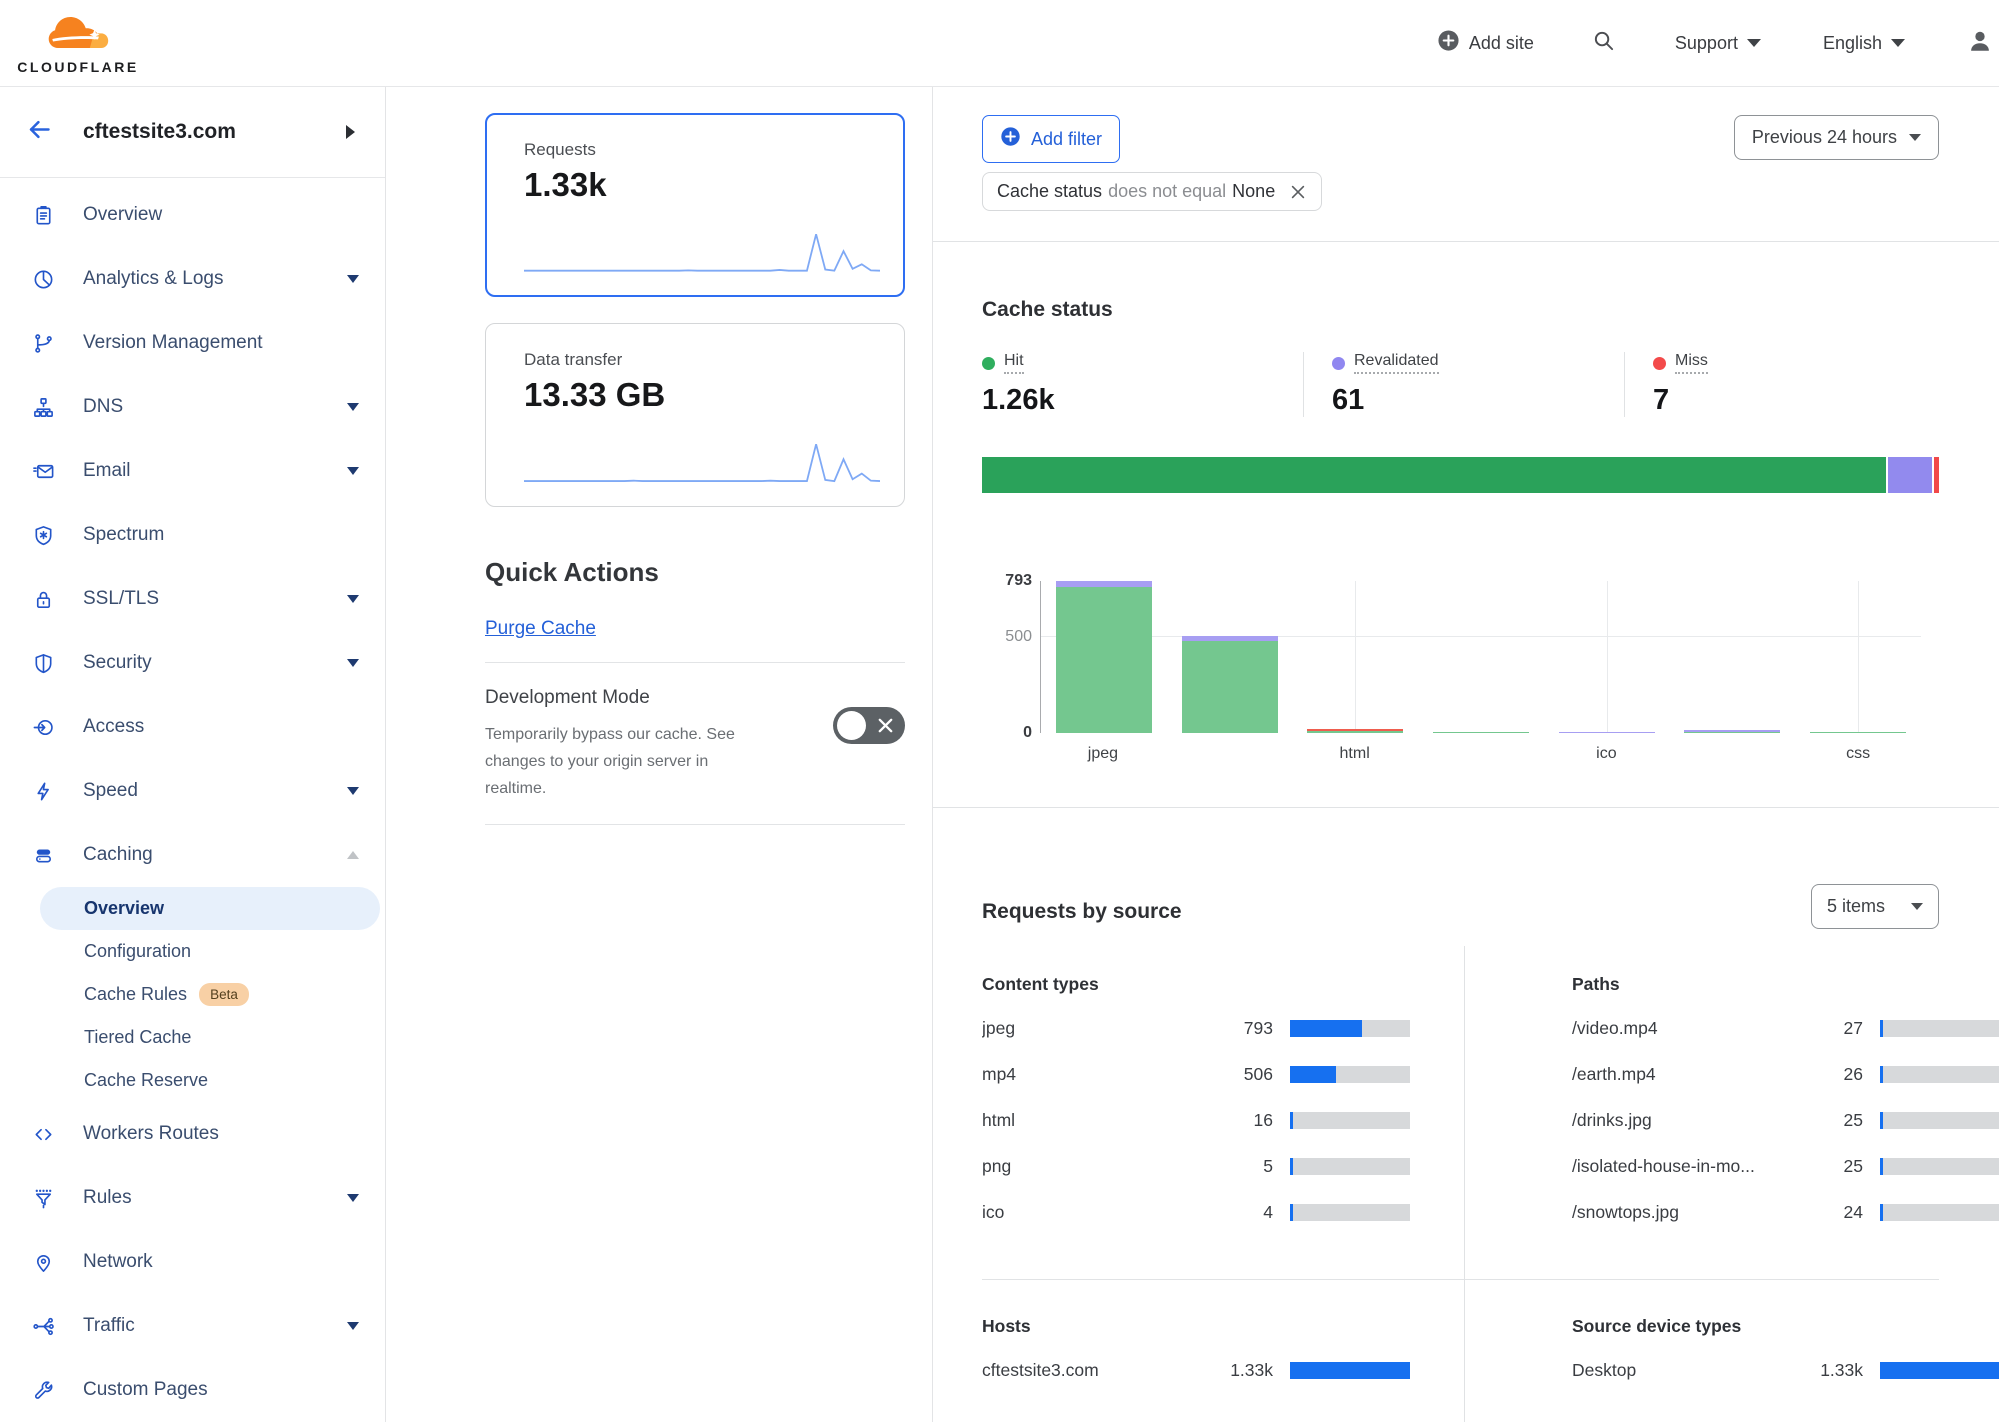  Describe the element at coordinates (192, 1262) in the screenshot. I see `sidebar-item-network: Network` at that location.